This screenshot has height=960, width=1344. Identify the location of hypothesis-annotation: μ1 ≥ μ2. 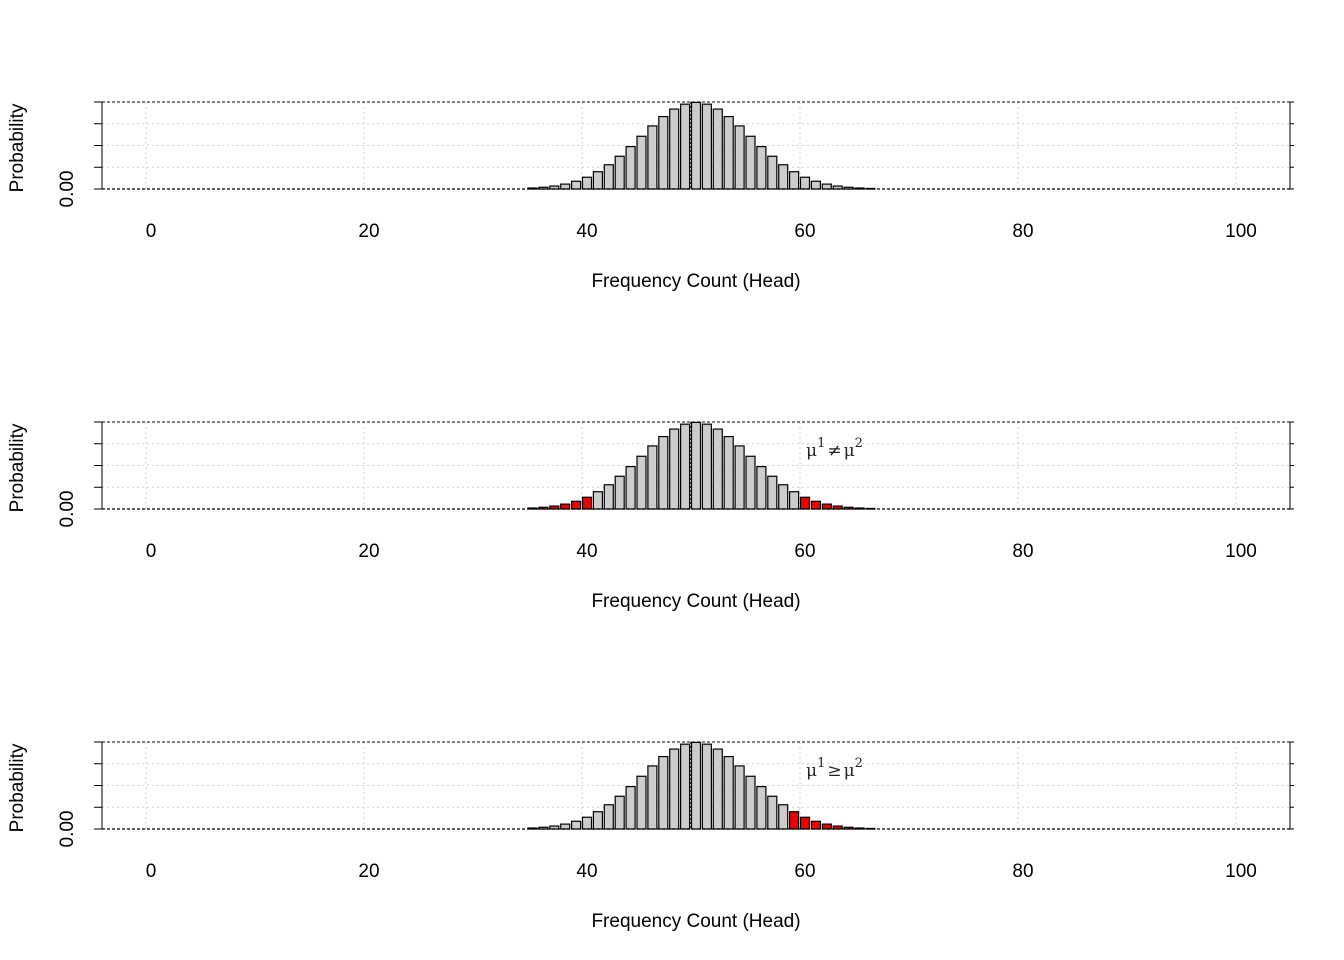
(834, 768).